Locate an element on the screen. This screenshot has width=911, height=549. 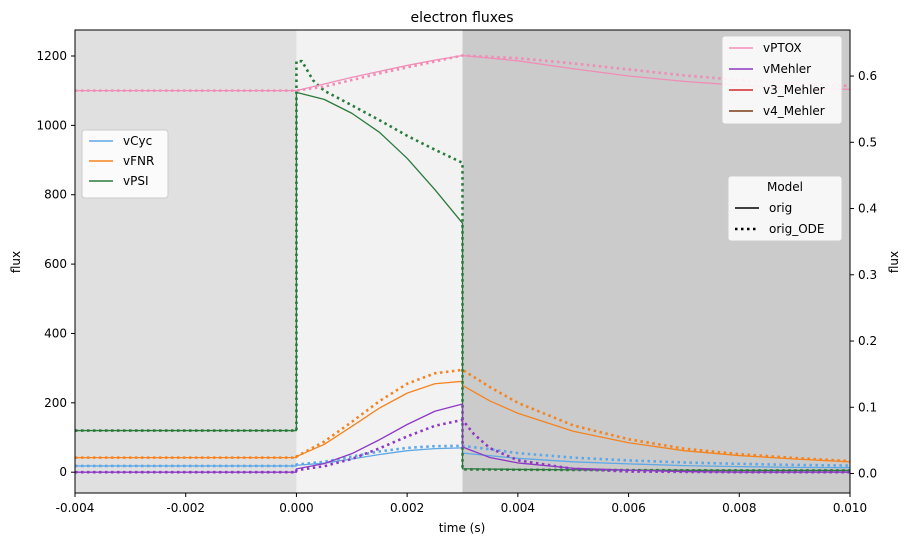
y-right-tick-label: 0.1 is located at coordinates (867, 407).